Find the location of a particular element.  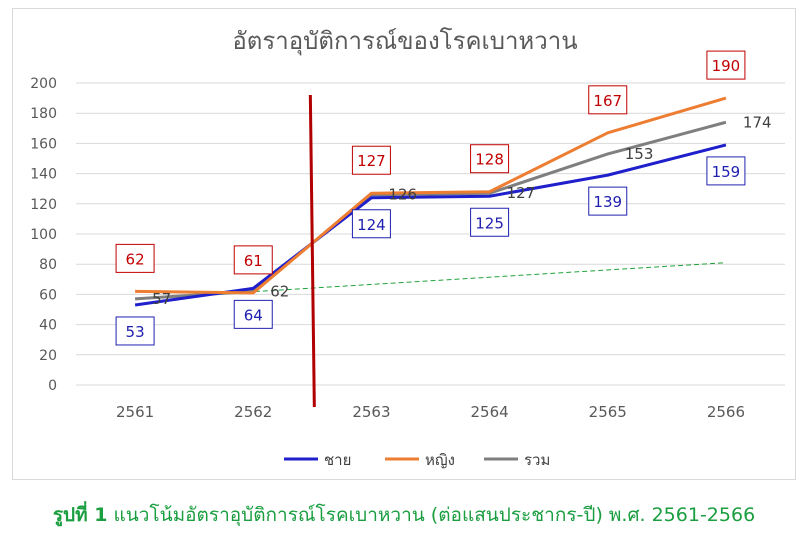

data-label-male: 64 is located at coordinates (253, 315).